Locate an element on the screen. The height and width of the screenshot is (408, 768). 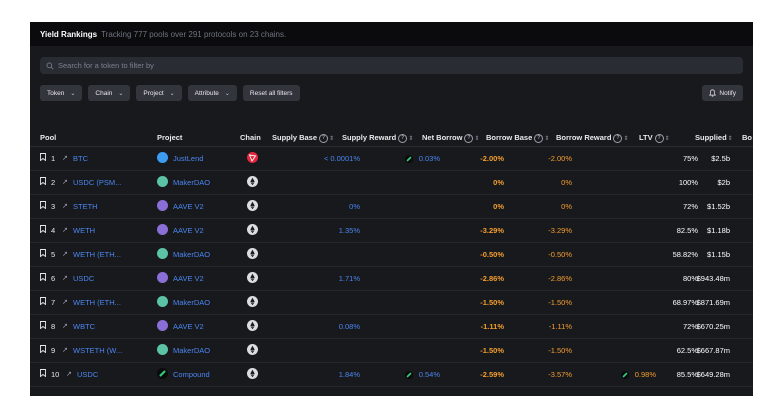
table-row: 2 ↗ USDC (PSM... MakerDAO 0% 0% 100% $2b is located at coordinates (391, 182).